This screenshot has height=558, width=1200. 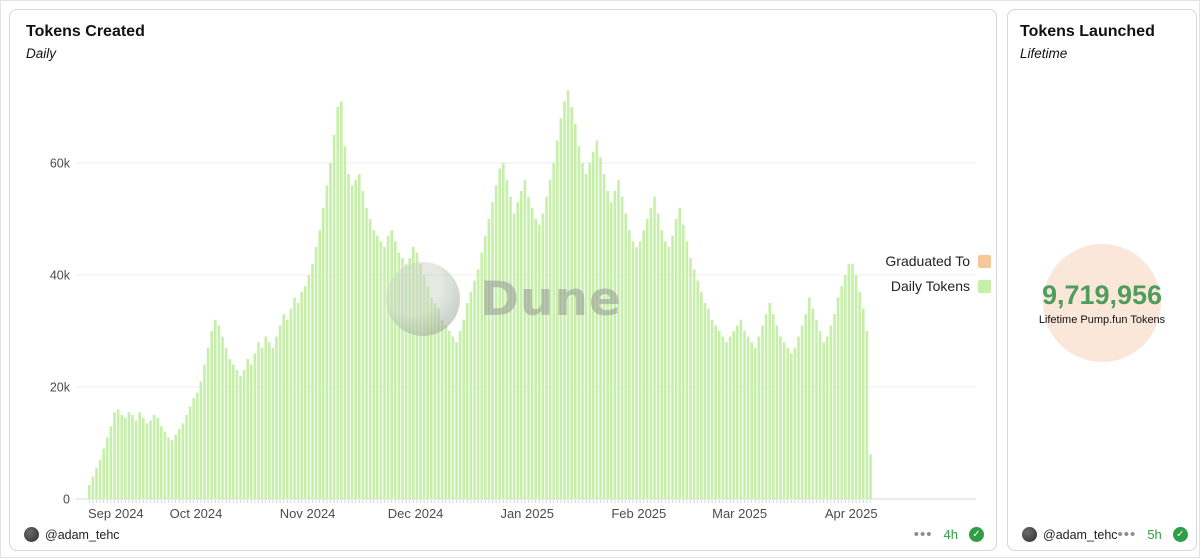 I want to click on legend-item-daily-tokens: Daily Tokens, so click(x=938, y=286).